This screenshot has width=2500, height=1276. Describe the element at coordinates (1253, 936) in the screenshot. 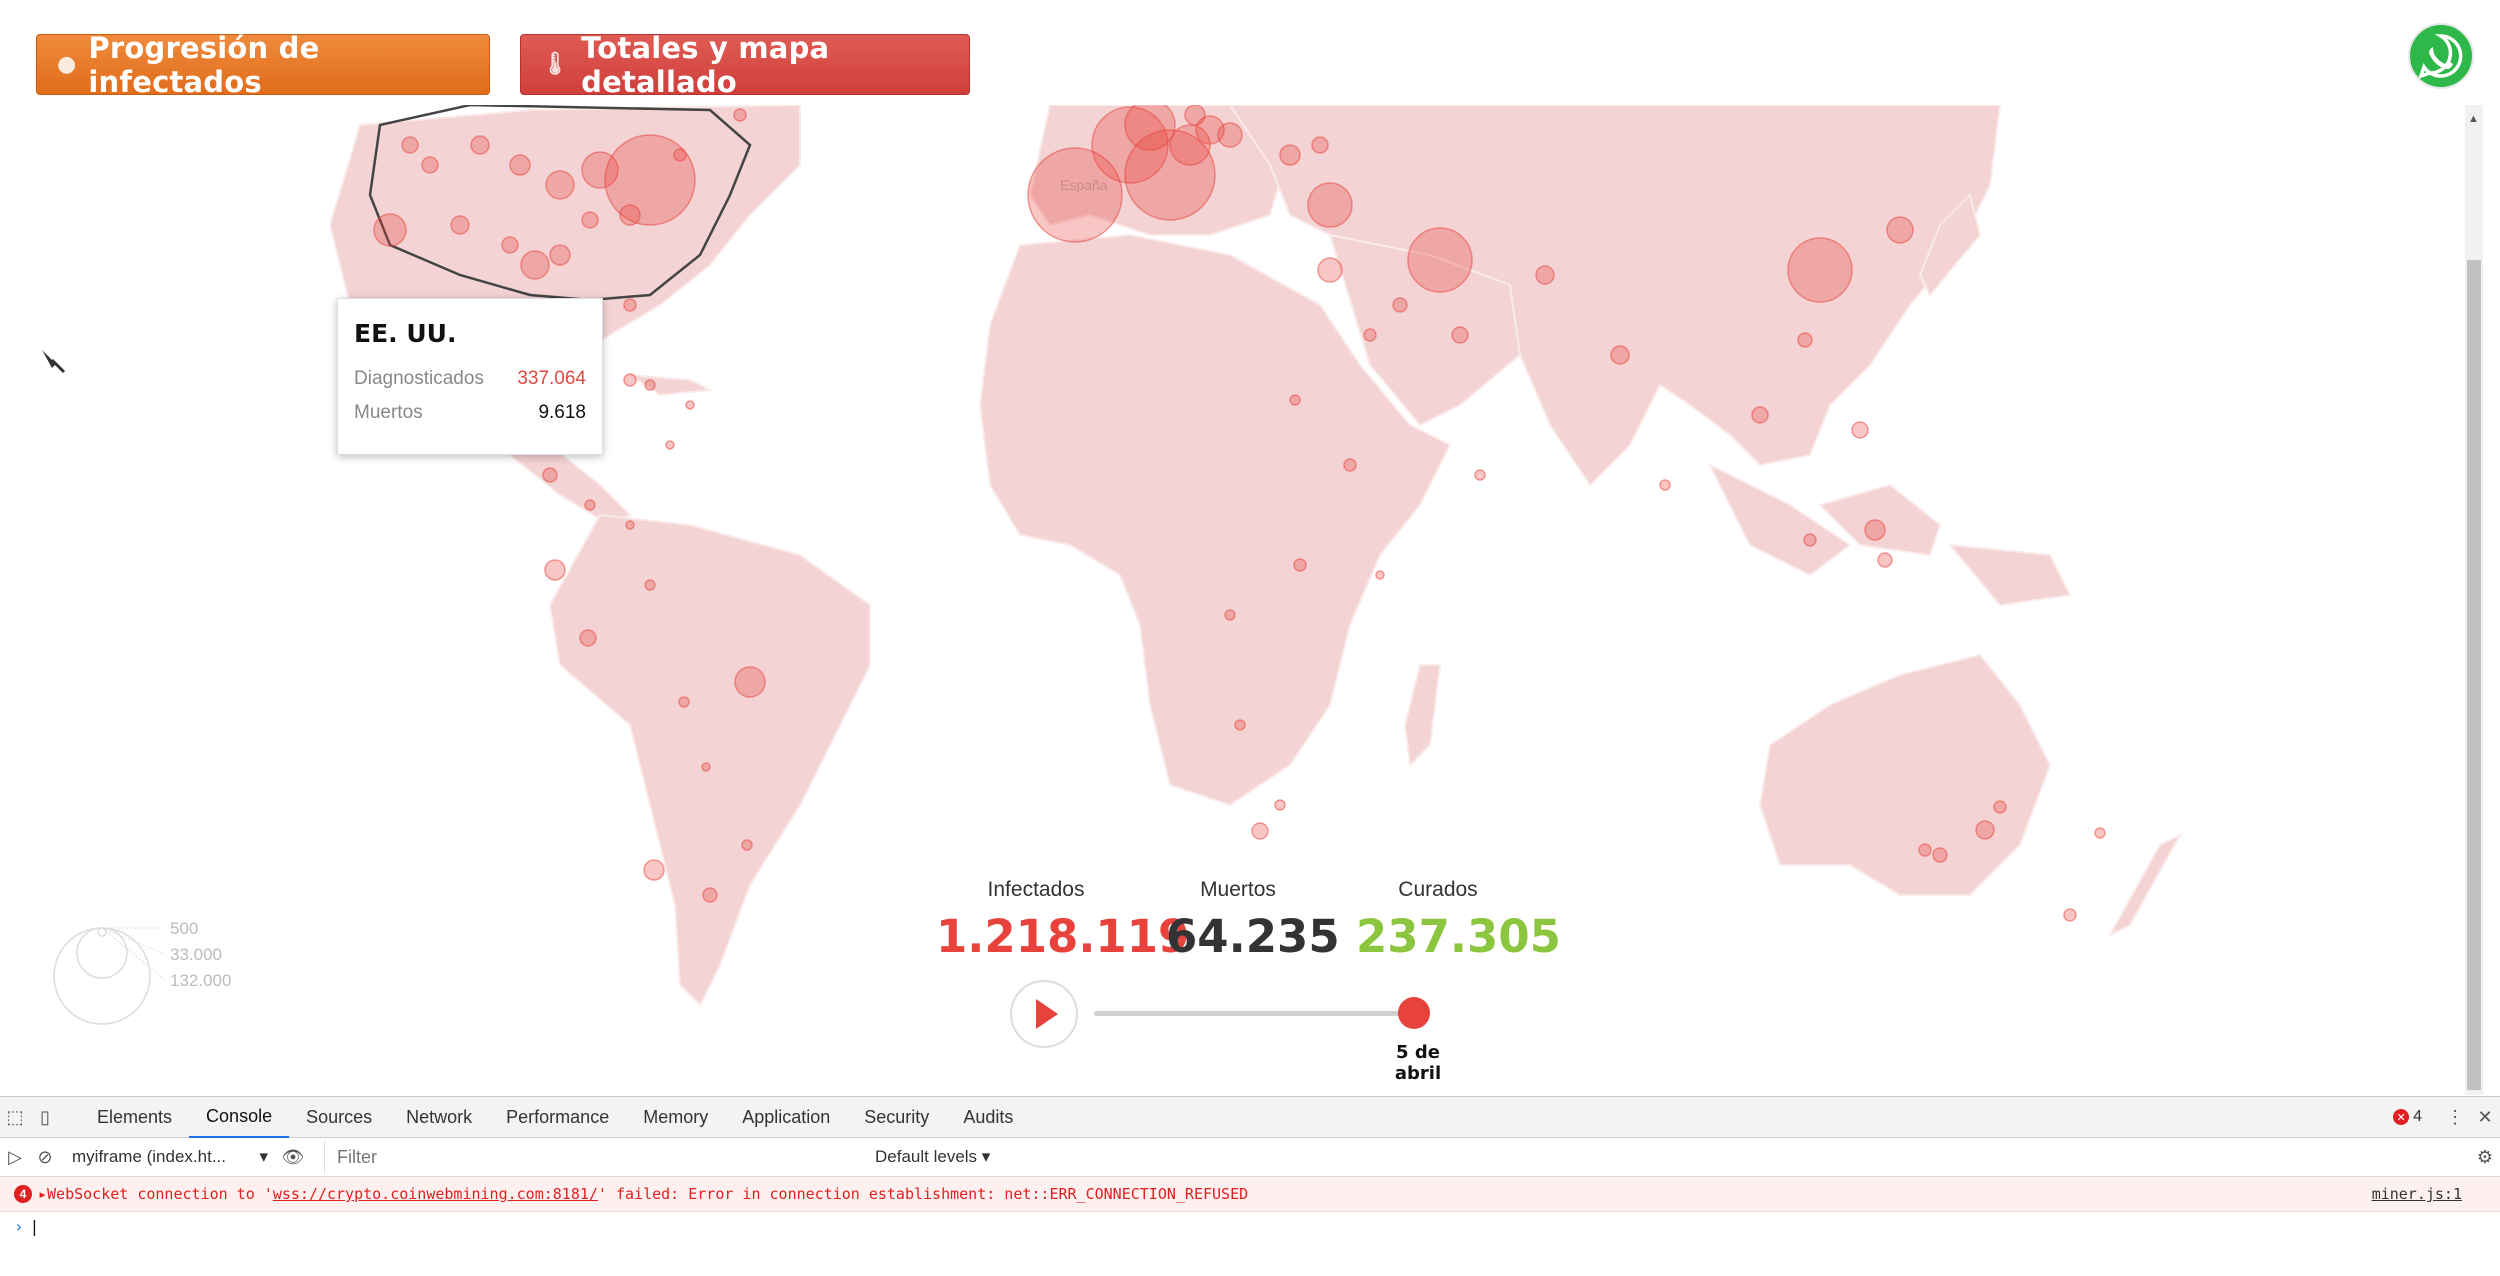

I see `deaths-stat-value: 64.235` at that location.